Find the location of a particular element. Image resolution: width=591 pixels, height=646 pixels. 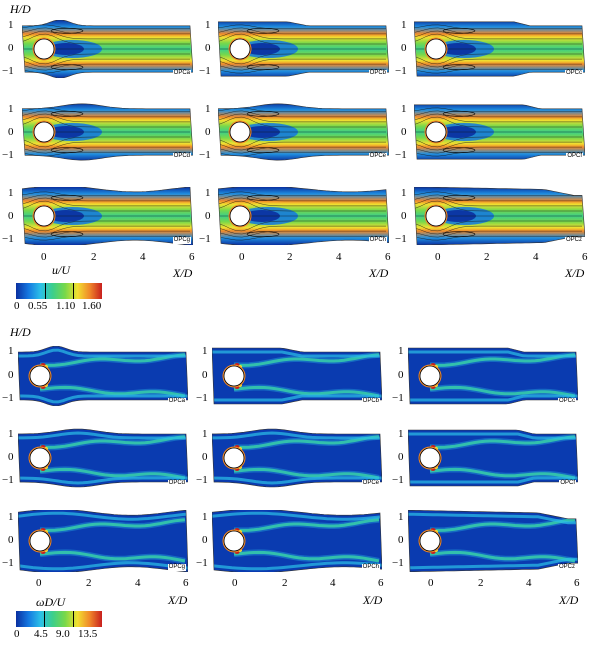

top-panel-opcz: OPCz is located at coordinates (499, 216).